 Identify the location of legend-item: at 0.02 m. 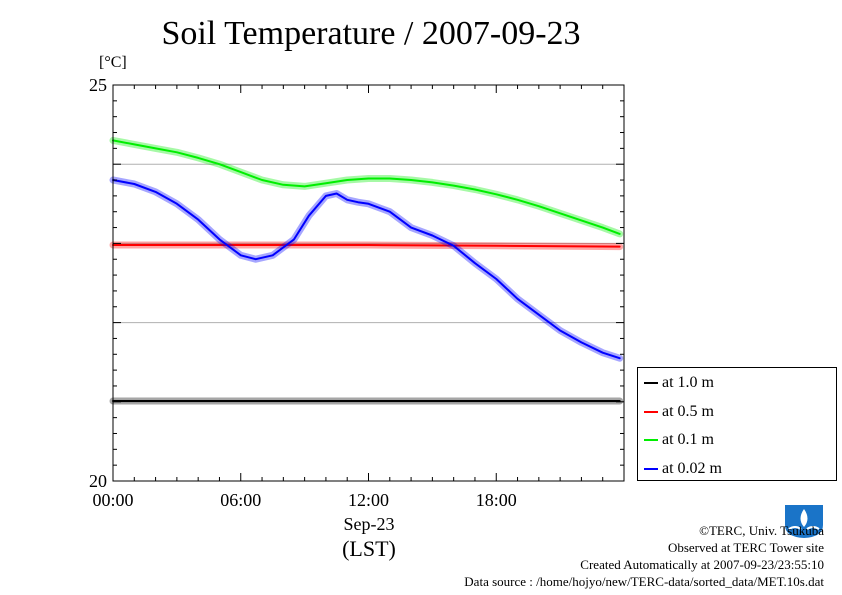
(683, 469).